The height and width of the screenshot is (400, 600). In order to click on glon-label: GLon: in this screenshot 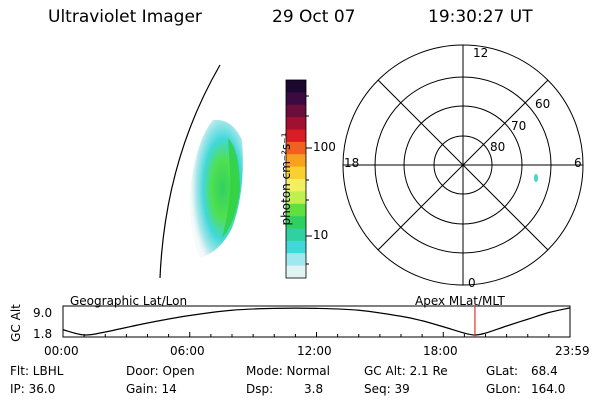, I will do `click(503, 389)`.